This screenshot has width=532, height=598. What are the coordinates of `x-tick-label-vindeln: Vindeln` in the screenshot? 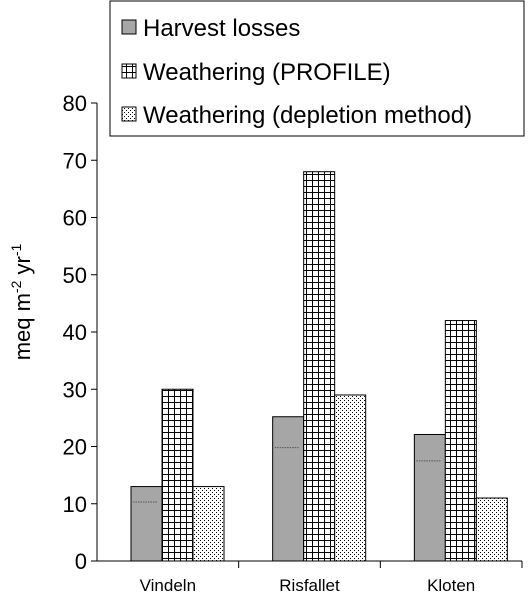 It's located at (168, 585).